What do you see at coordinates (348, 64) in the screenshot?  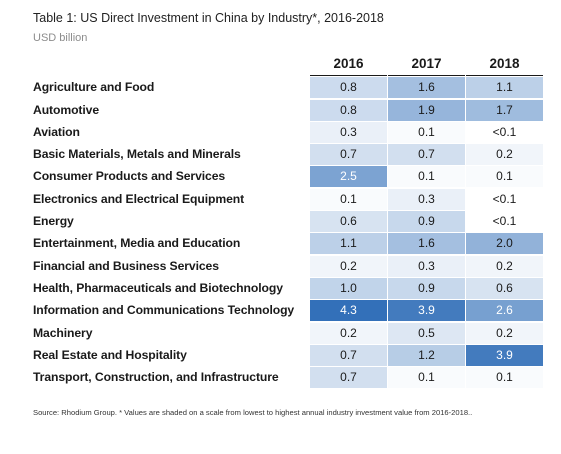 I see `column-header: 2016` at bounding box center [348, 64].